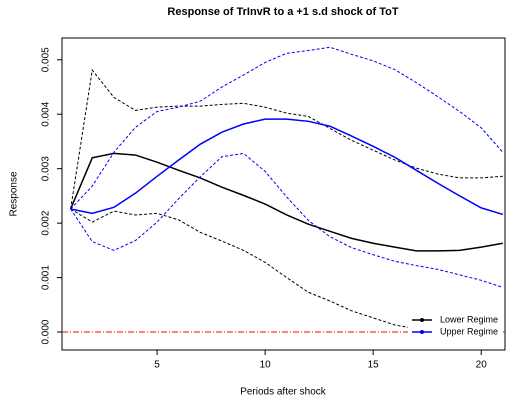 The width and height of the screenshot is (508, 404). I want to click on x-axis-label: Periods after shock, so click(283, 392).